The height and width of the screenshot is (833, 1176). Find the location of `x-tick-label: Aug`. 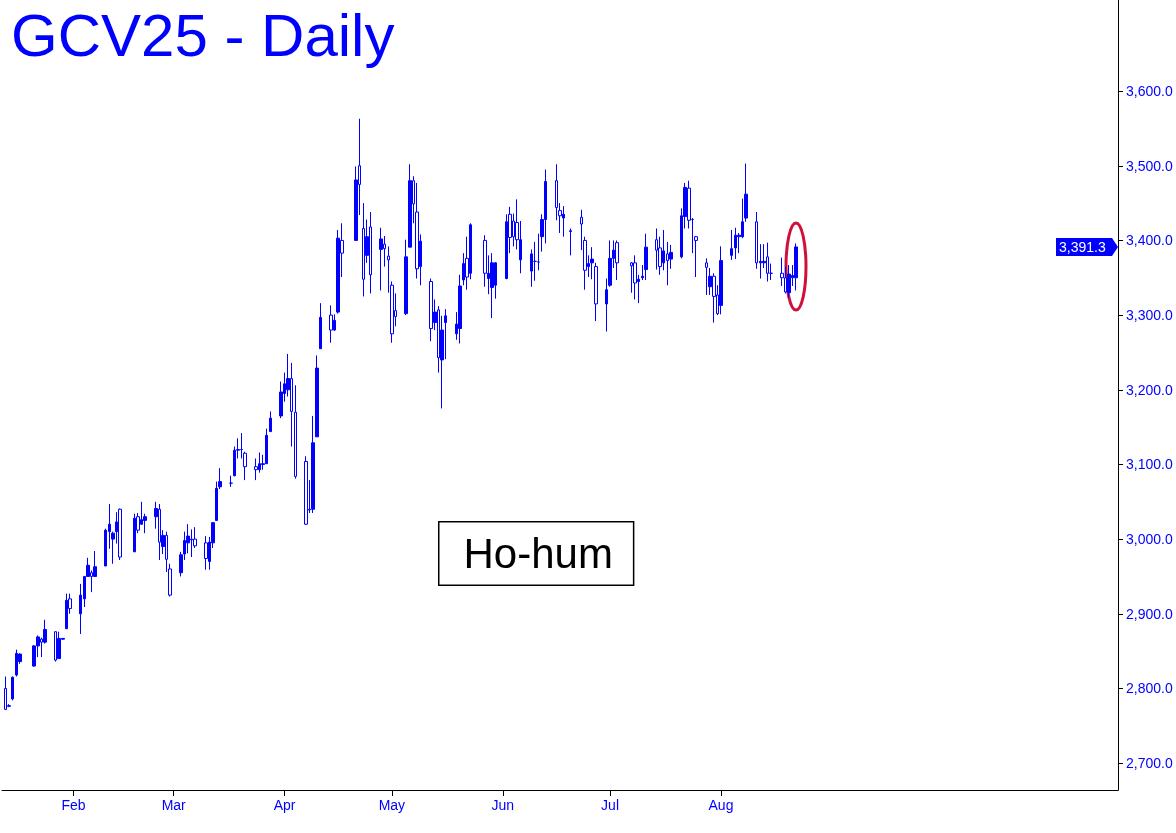

x-tick-label: Aug is located at coordinates (721, 805).